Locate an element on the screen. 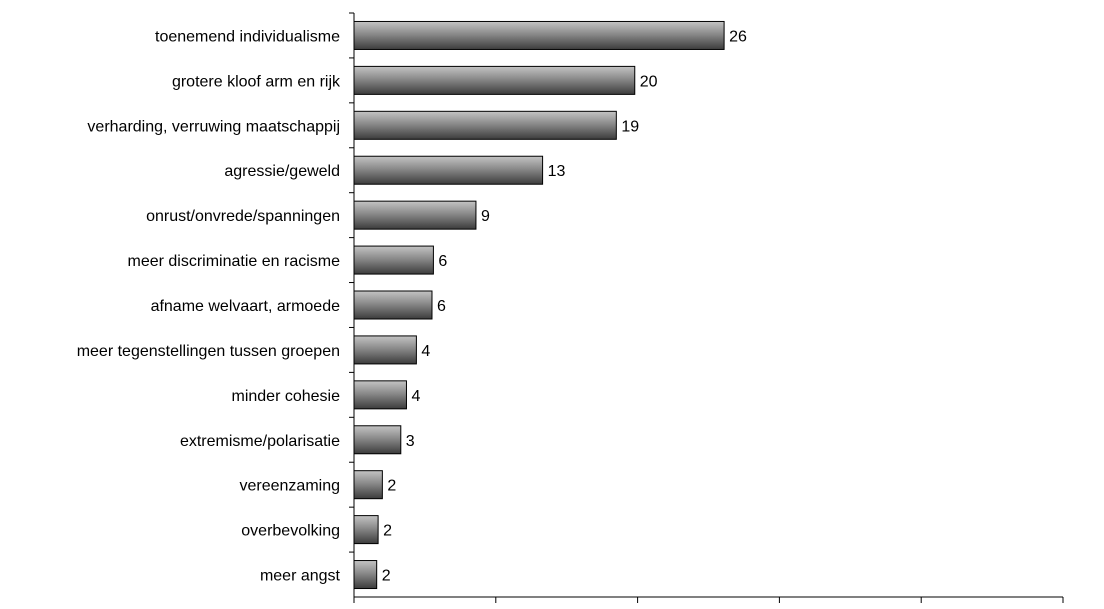  category-label: vereenzaming is located at coordinates (290, 486).